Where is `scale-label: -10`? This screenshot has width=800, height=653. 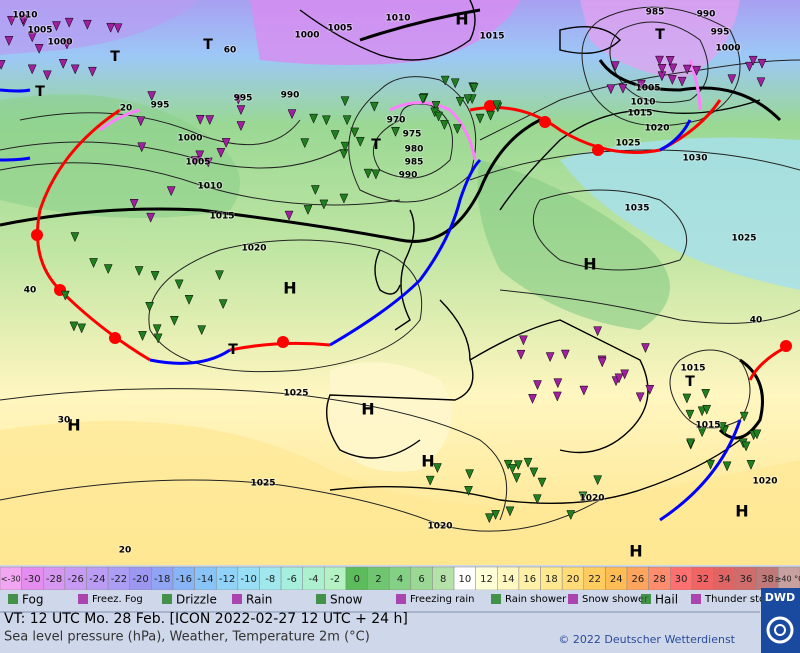
scale-label: -10 is located at coordinates (248, 579).